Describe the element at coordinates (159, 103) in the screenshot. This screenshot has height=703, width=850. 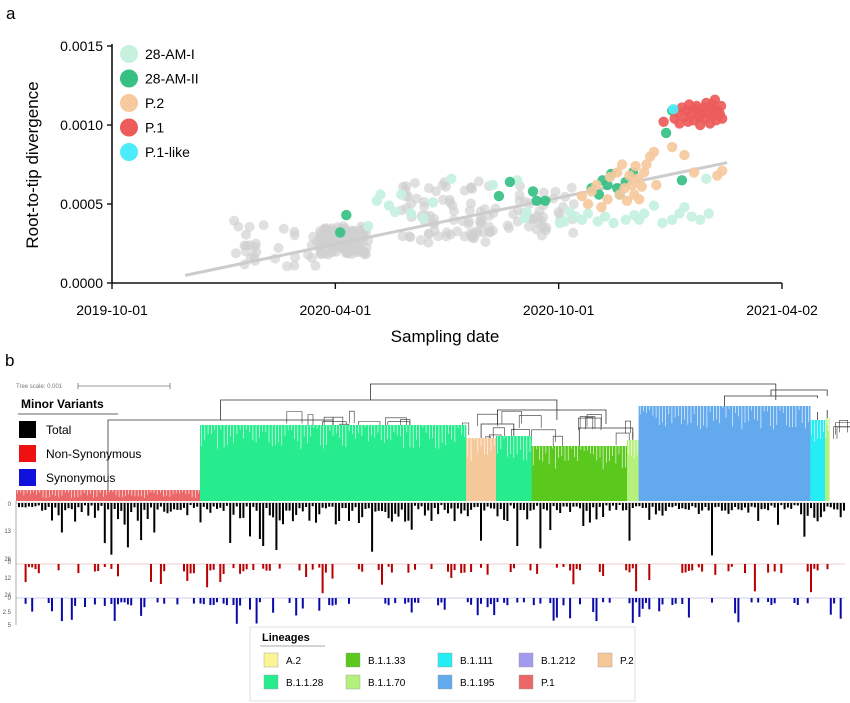
I see `legend: 28-AM-I 28-AM-II P.2 P.1 P.1-like` at that location.